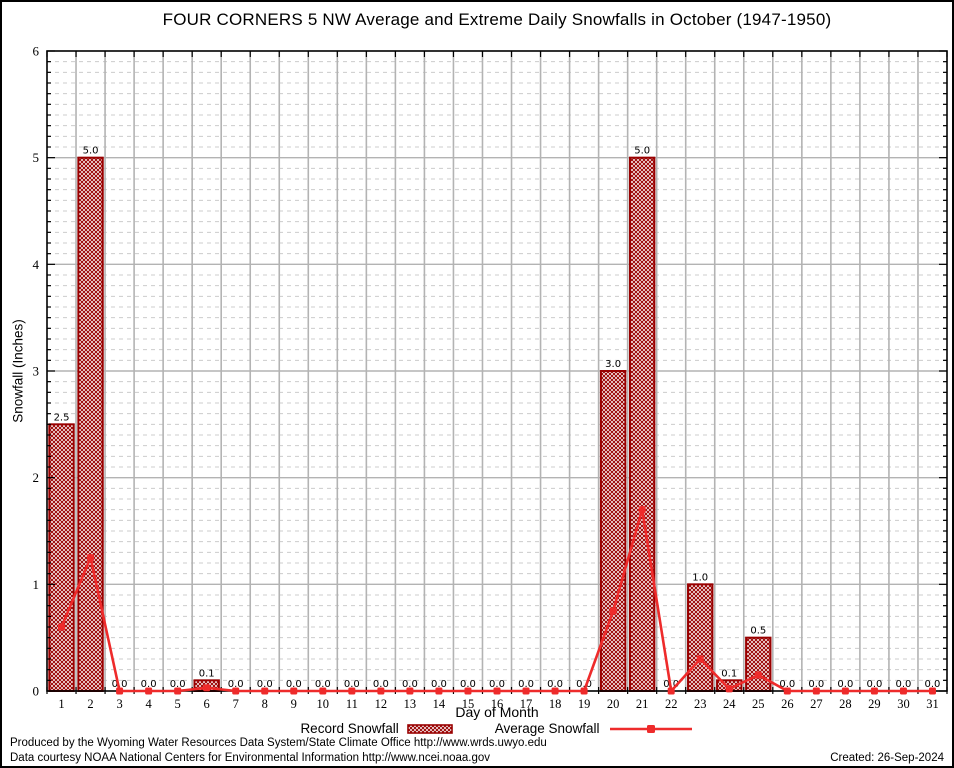  Describe the element at coordinates (36, 477) in the screenshot. I see `y-tick-label-2: 2` at that location.